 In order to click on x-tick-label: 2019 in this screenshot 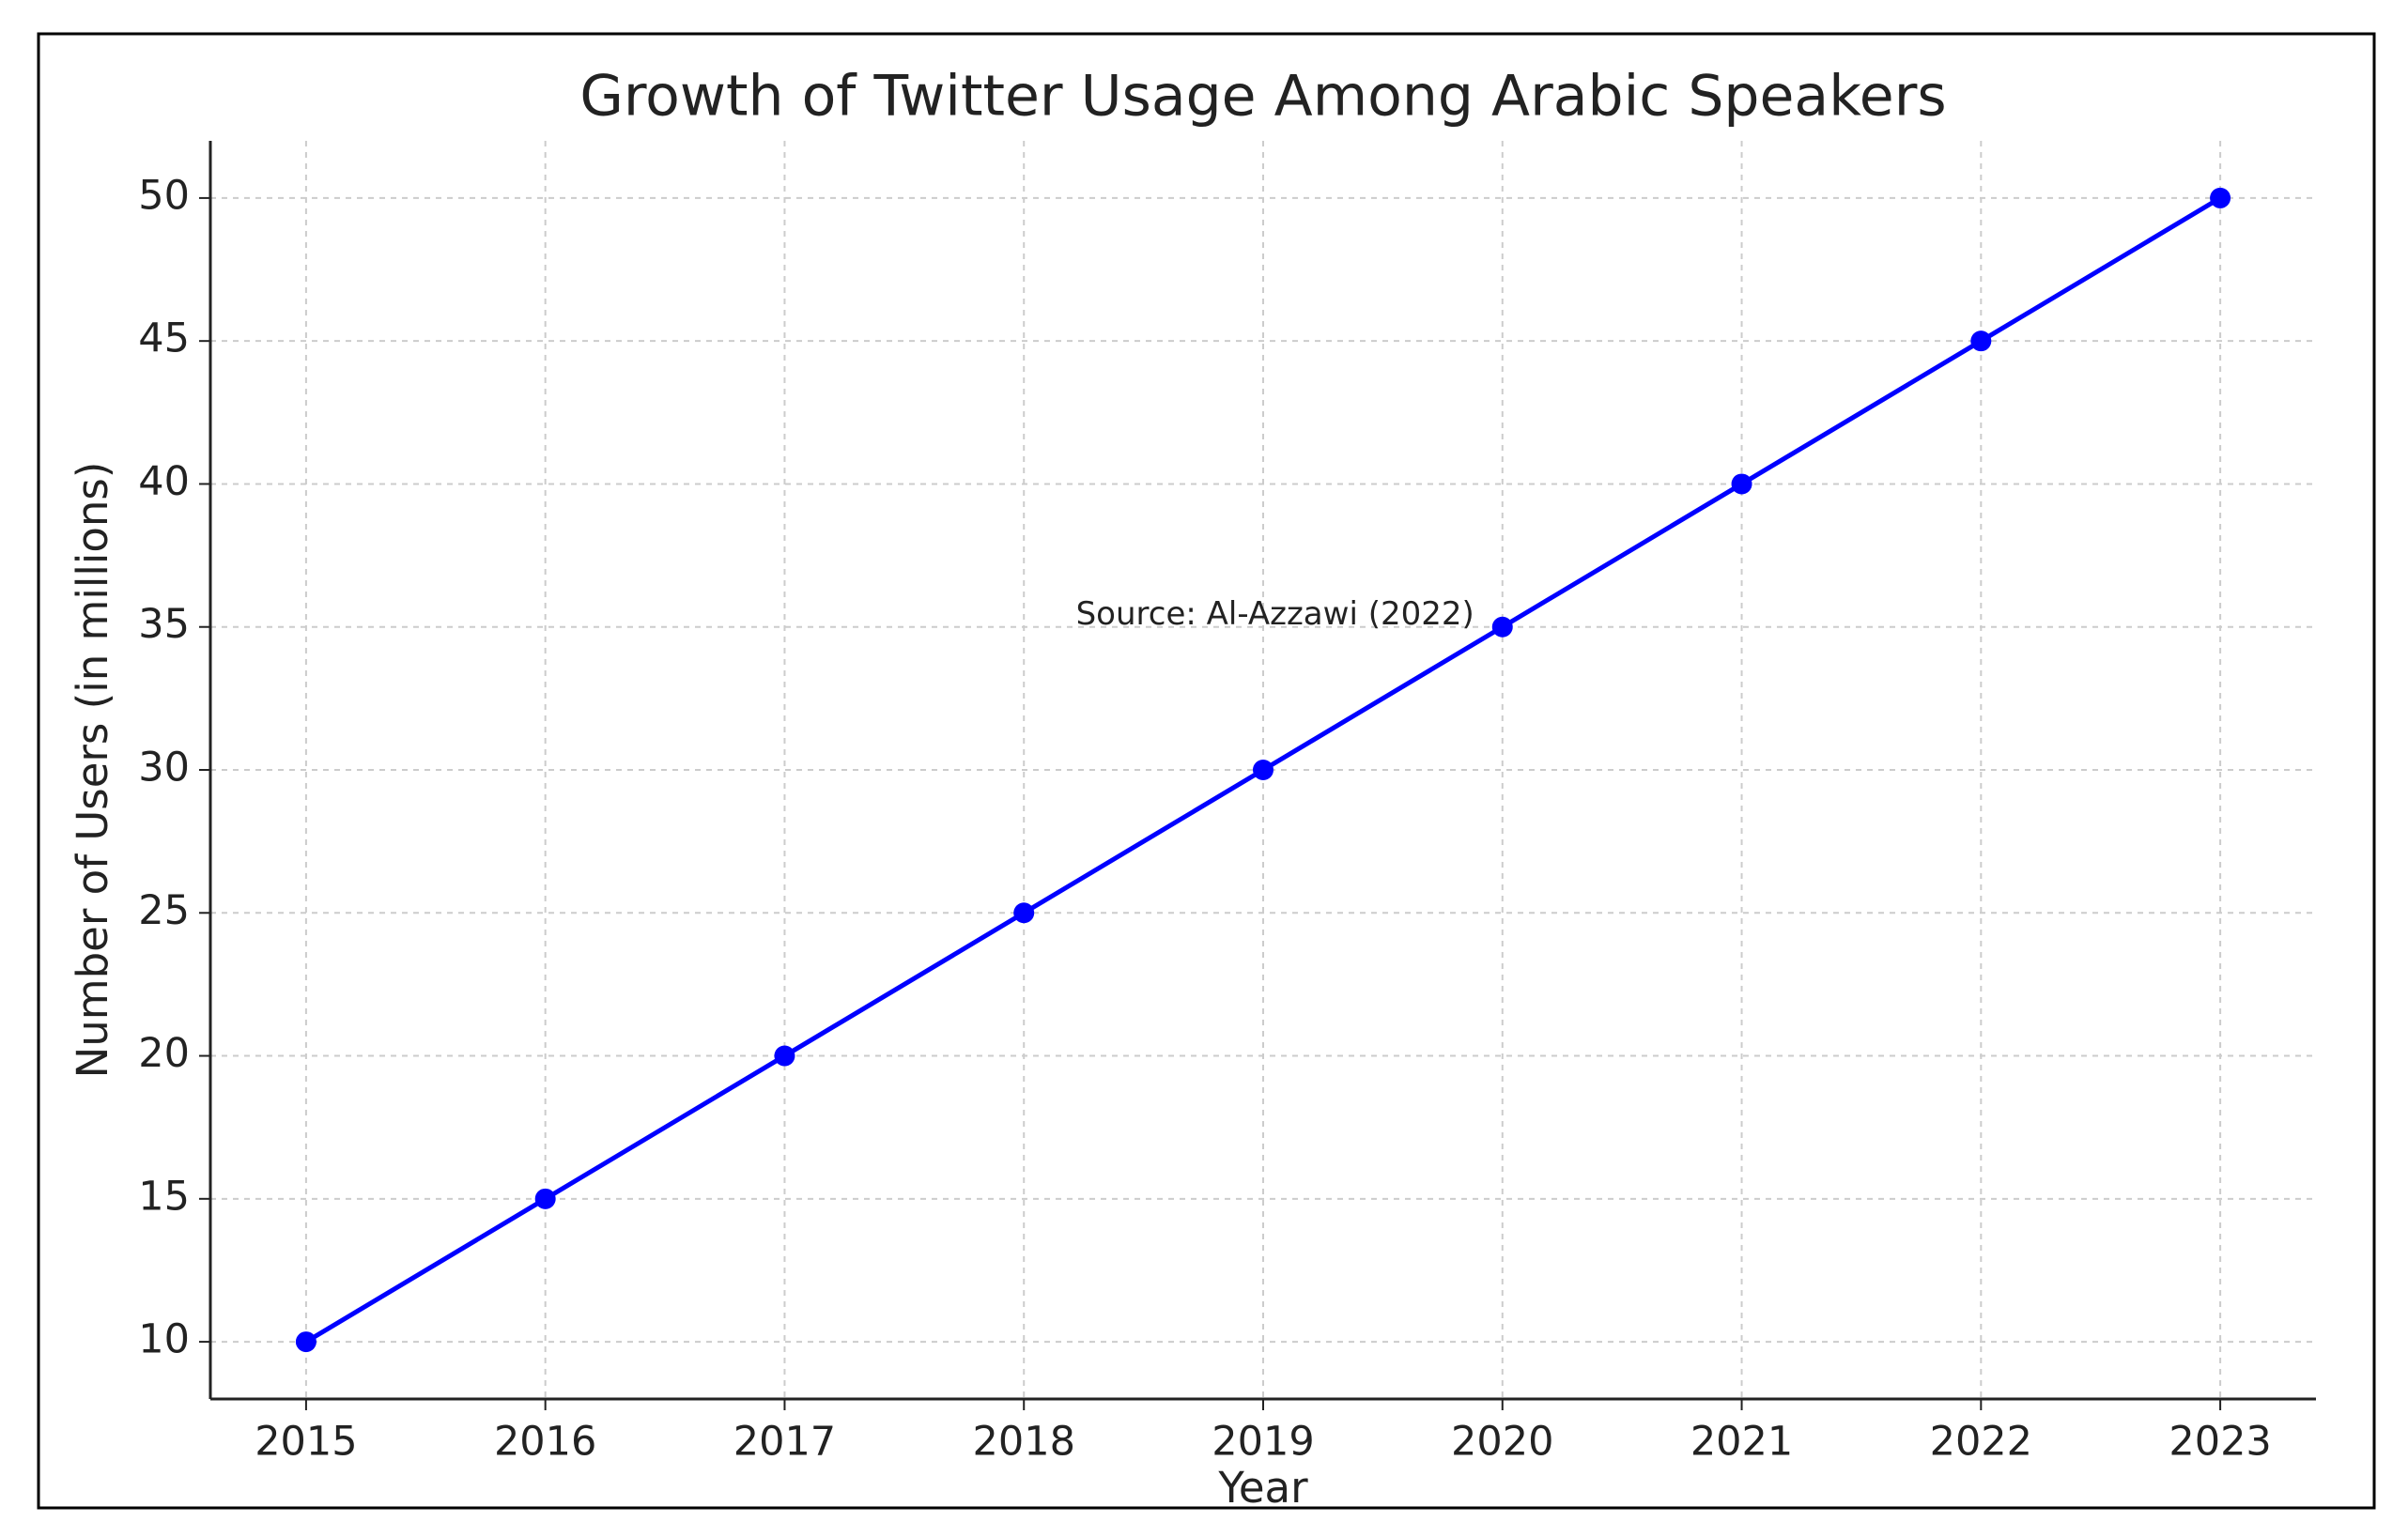, I will do `click(1263, 1442)`.